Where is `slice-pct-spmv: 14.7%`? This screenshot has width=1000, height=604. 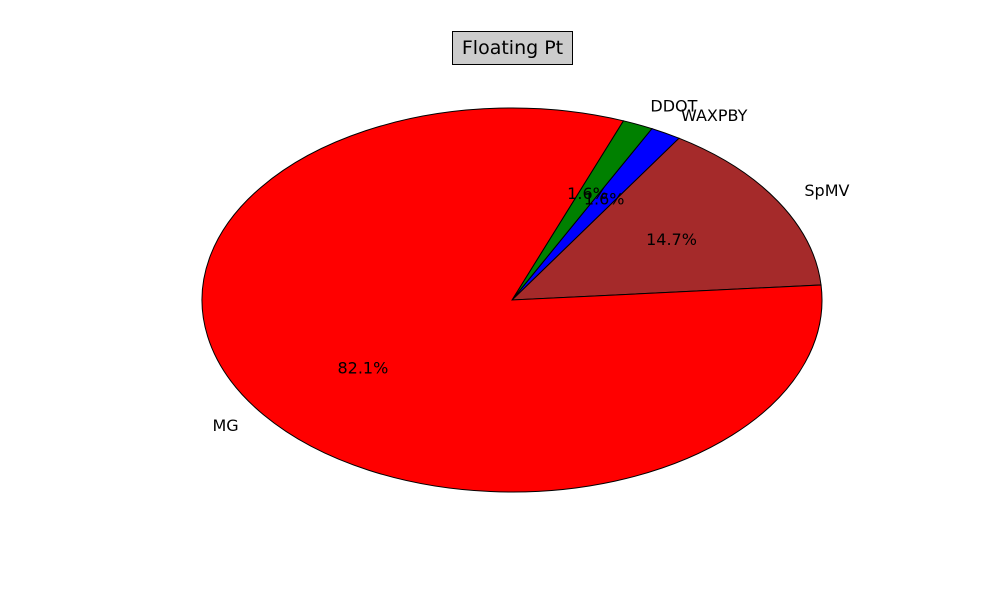 slice-pct-spmv: 14.7% is located at coordinates (671, 239).